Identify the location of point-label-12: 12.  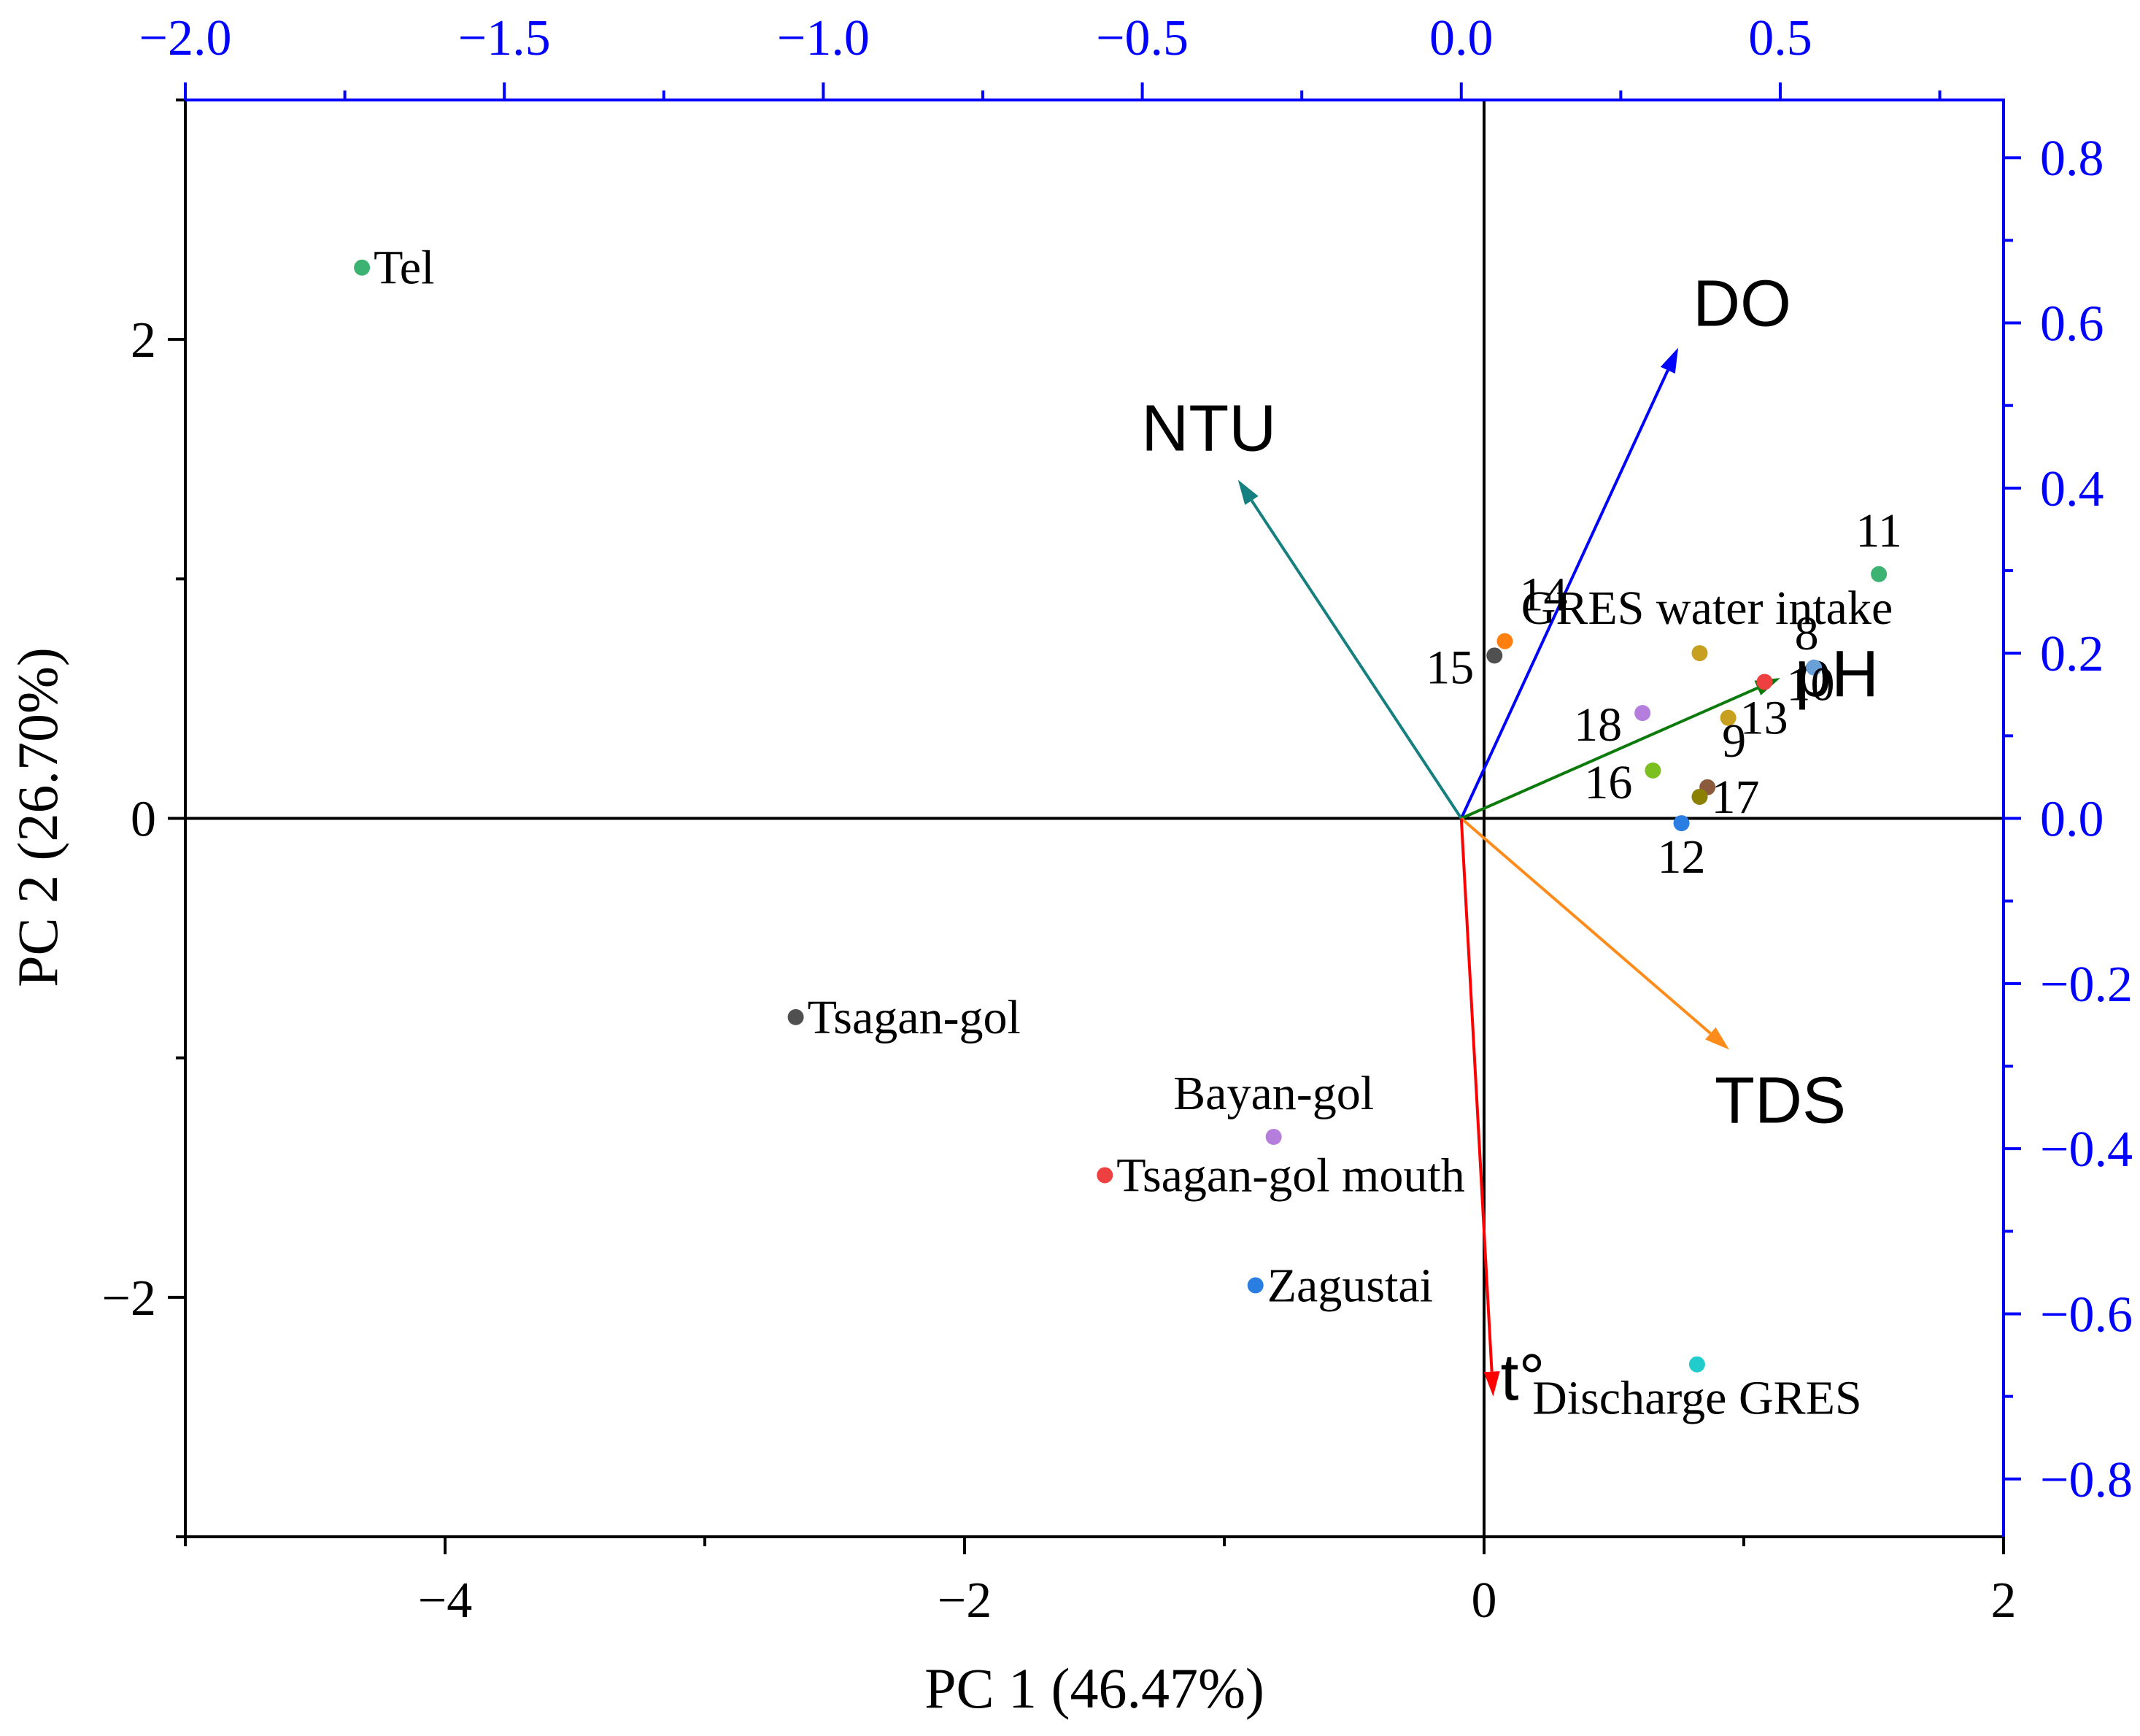
(1682, 857).